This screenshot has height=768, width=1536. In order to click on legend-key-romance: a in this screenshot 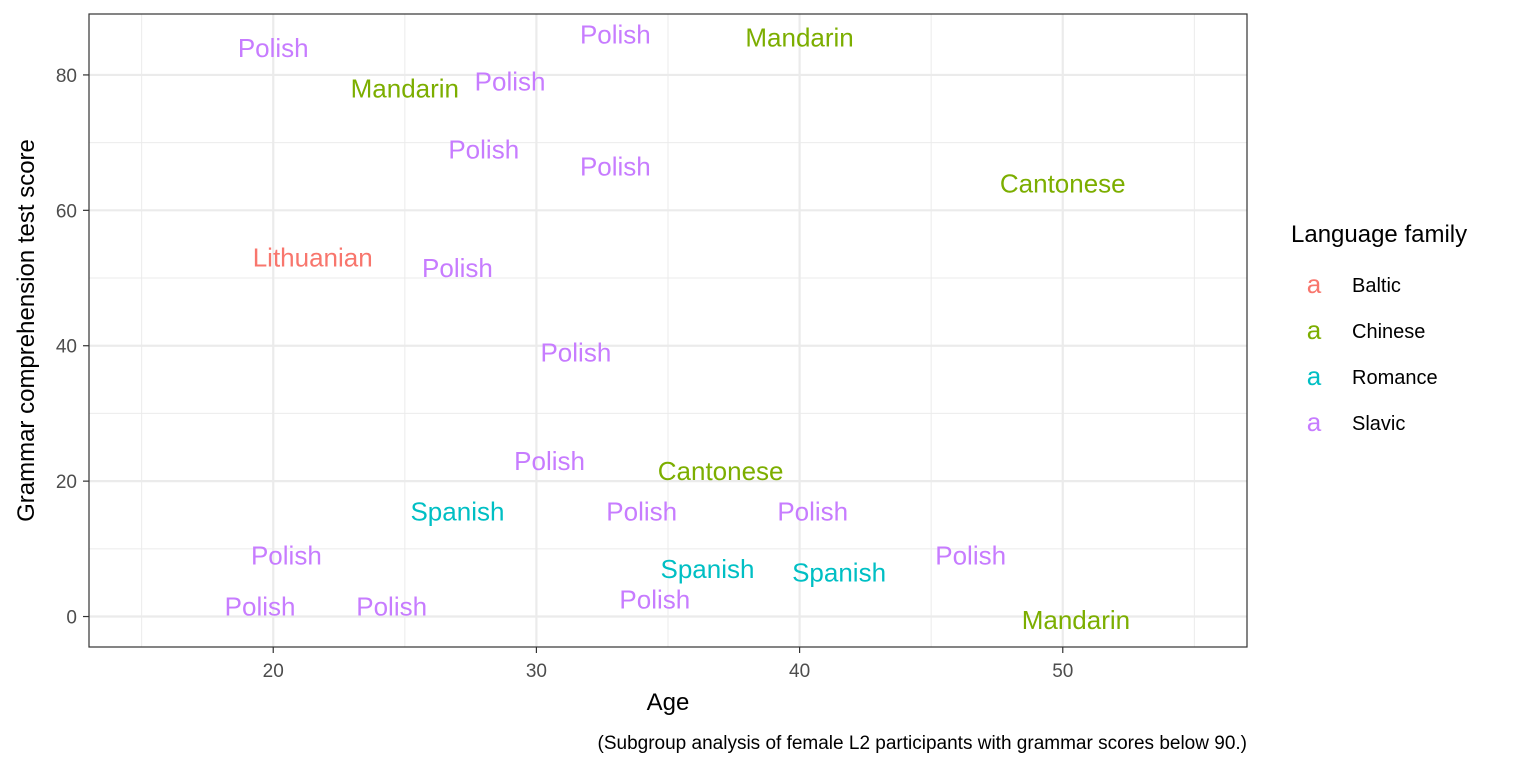, I will do `click(1314, 376)`.